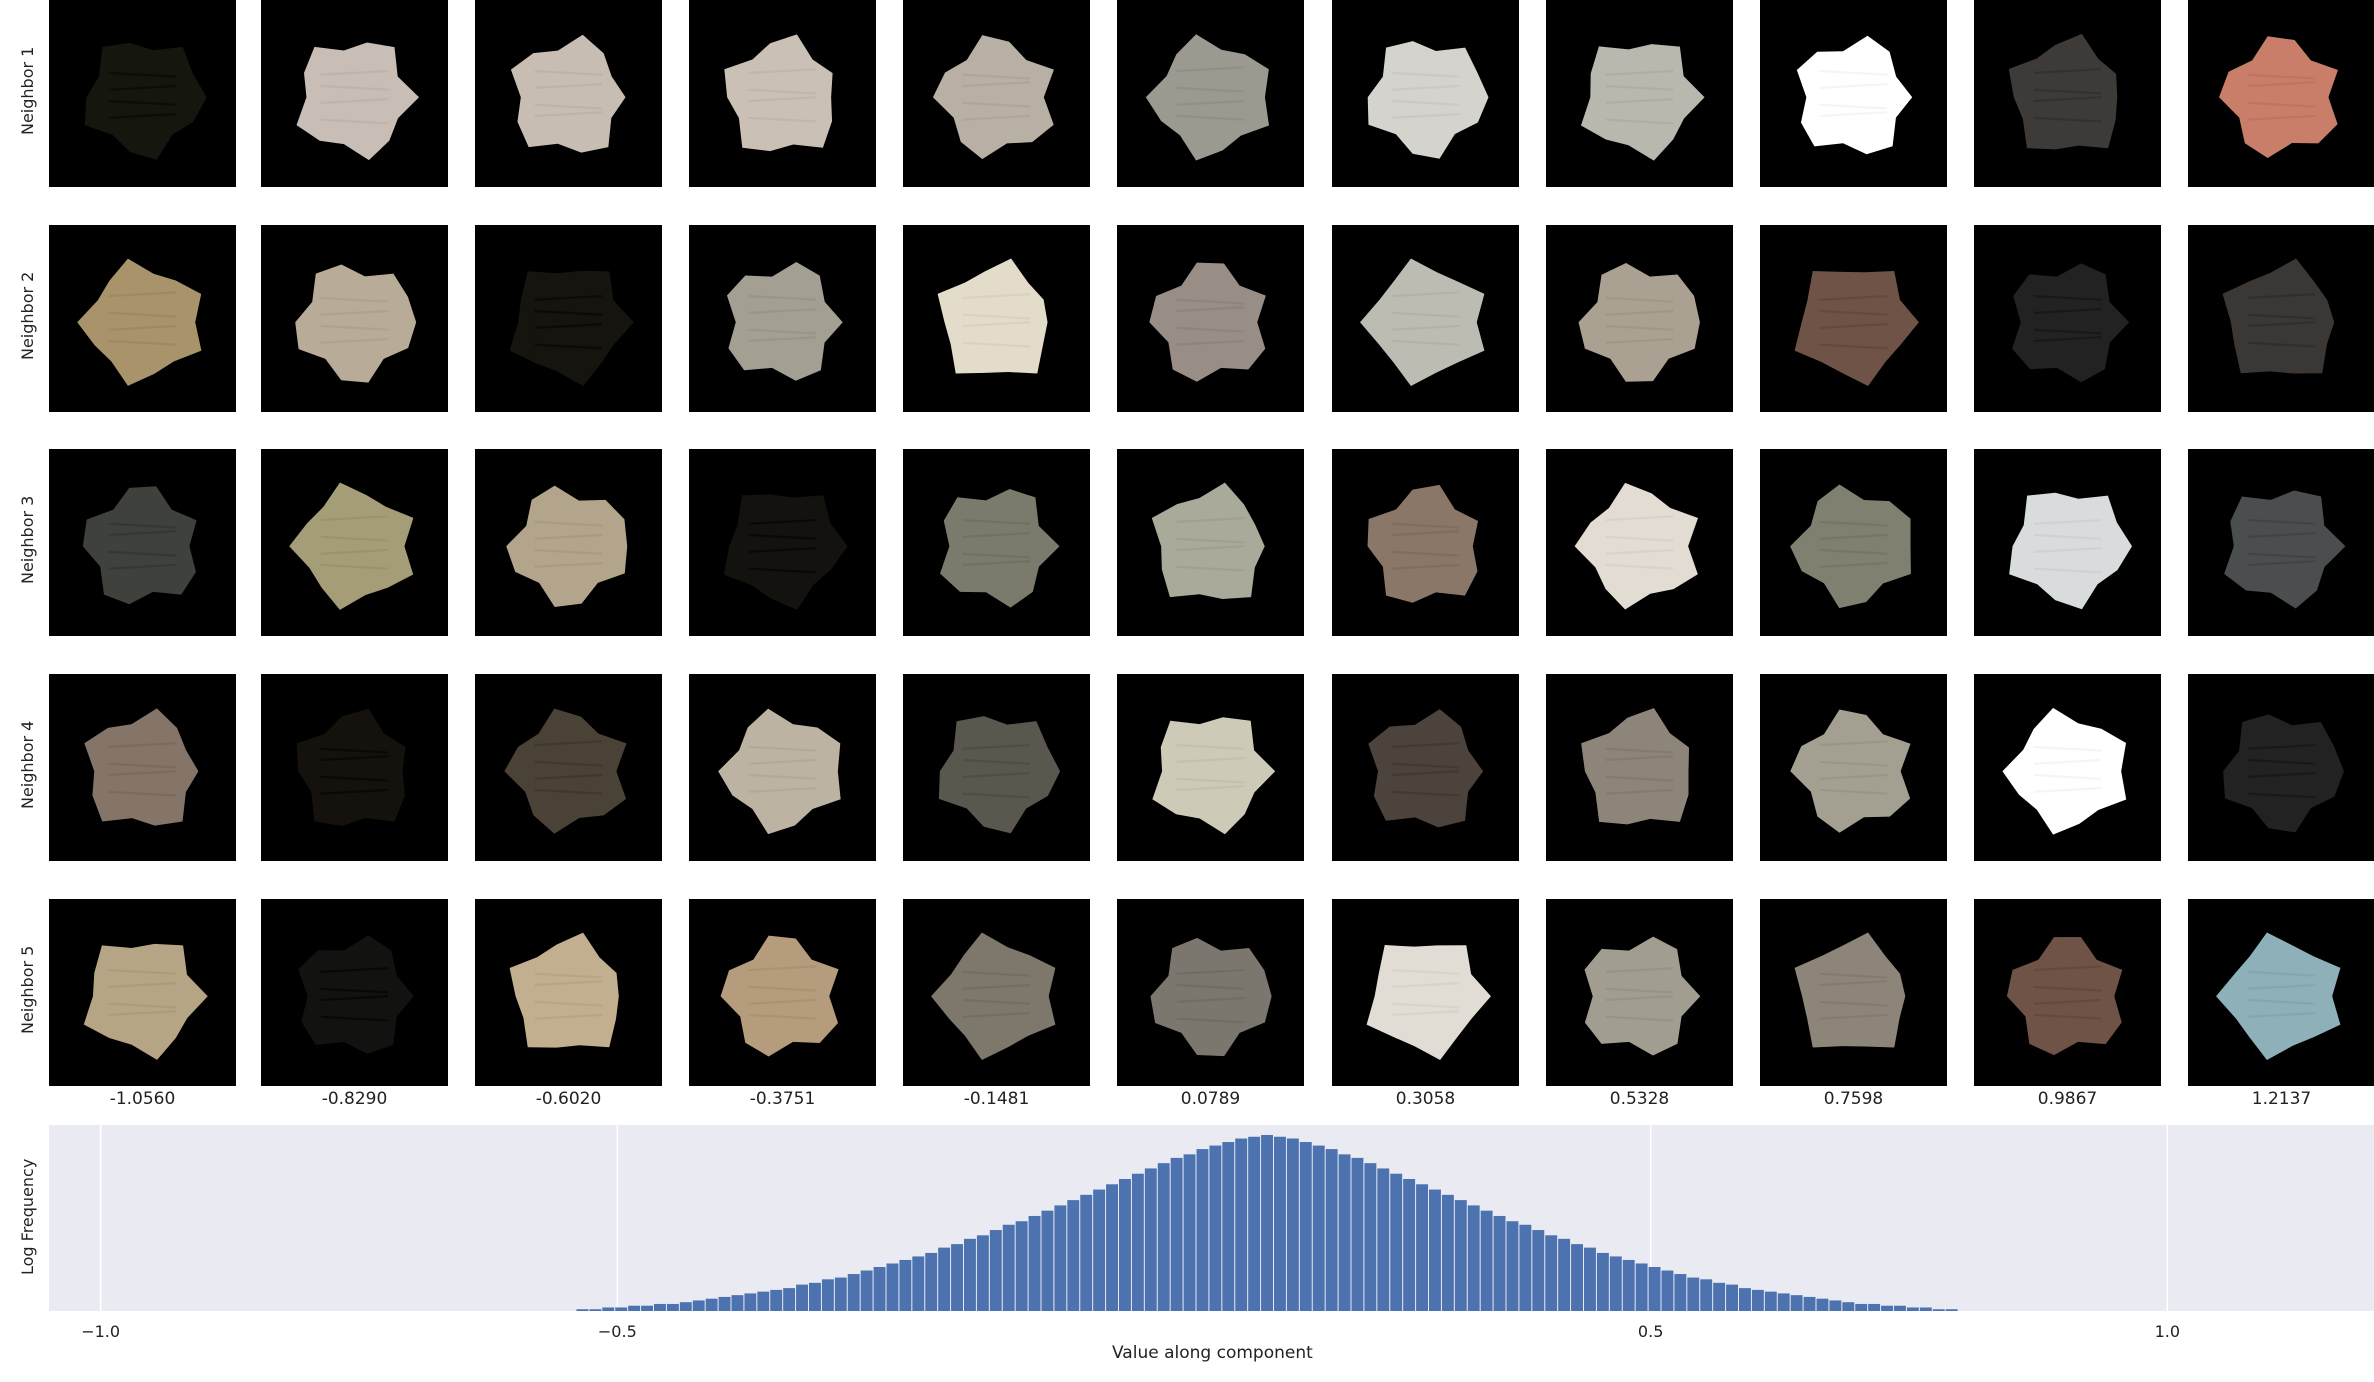 The image size is (2374, 1382). I want to click on x-tick-label: 1.0, so click(2167, 1331).